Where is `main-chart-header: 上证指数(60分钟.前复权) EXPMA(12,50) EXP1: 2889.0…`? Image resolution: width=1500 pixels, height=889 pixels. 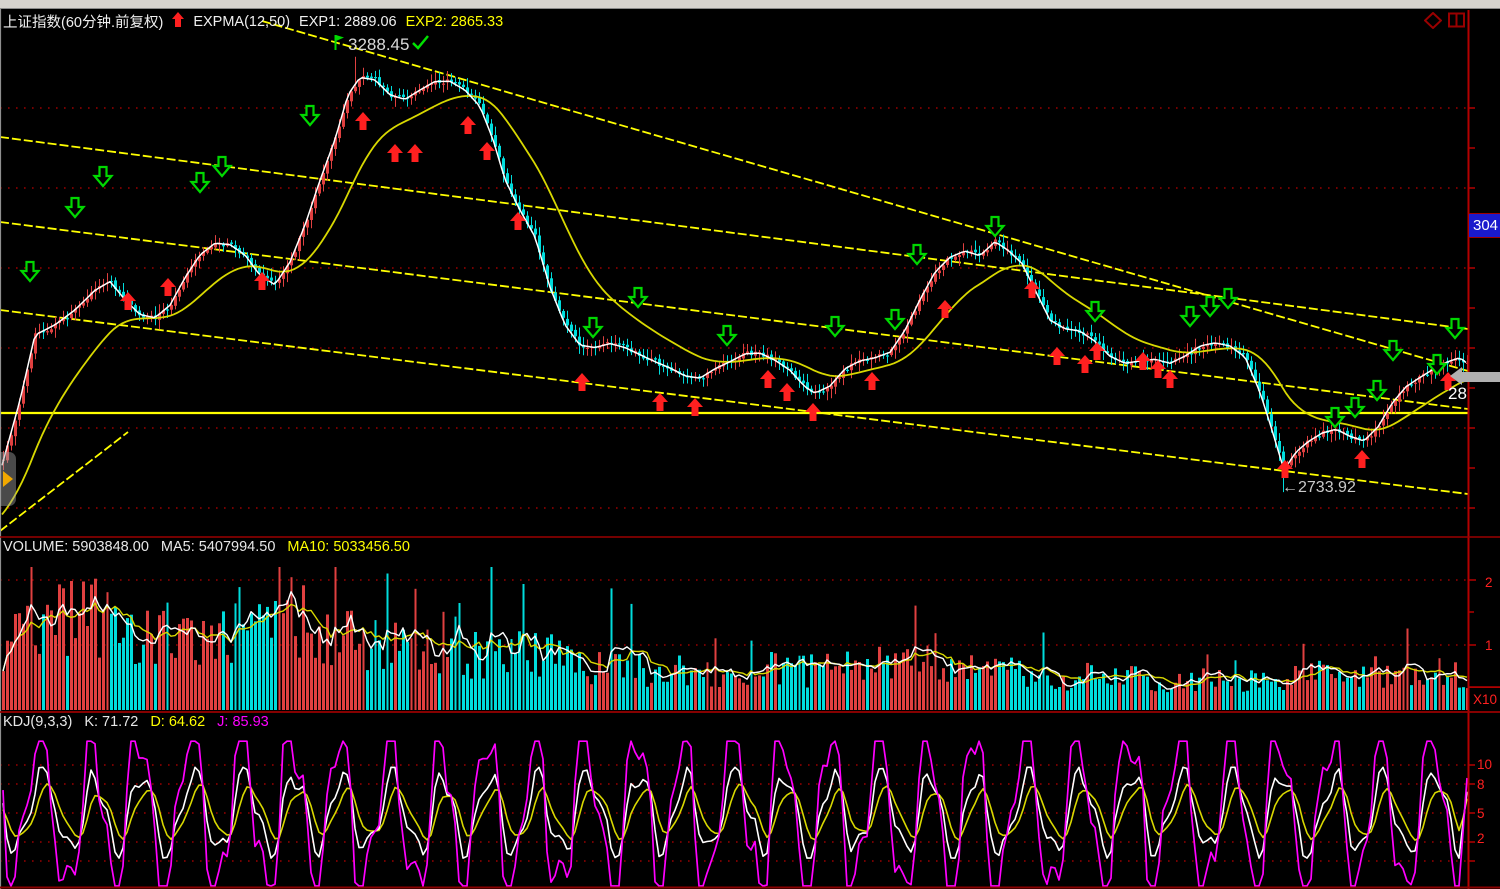
main-chart-header: 上证指数(60分钟.前复权) EXPMA(12,50) EXP1: 2889.0… is located at coordinates (253, 21).